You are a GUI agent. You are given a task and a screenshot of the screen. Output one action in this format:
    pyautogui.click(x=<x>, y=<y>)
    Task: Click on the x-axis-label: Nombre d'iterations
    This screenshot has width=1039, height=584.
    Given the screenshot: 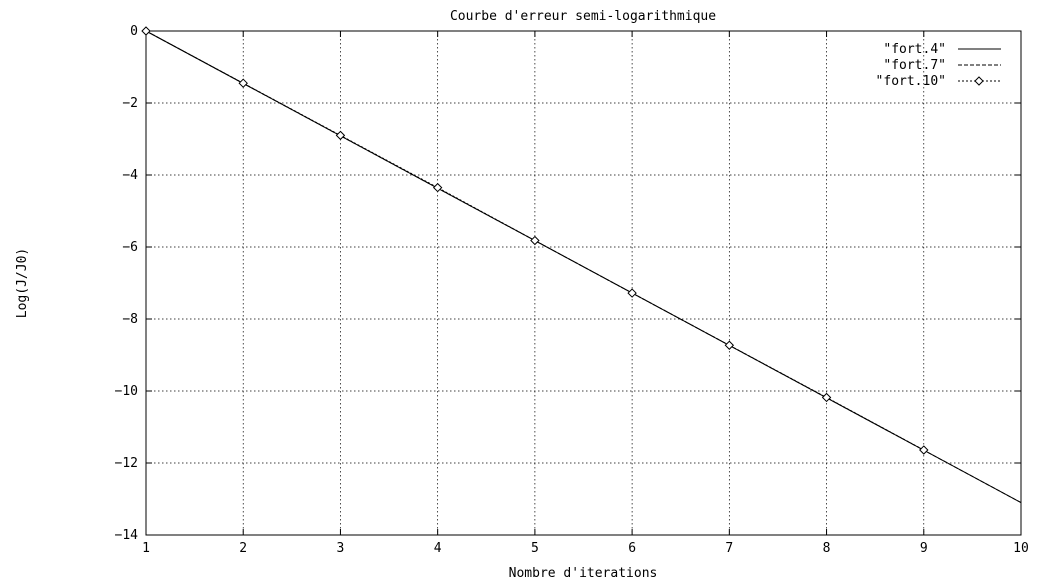 What is the action you would take?
    pyautogui.click(x=583, y=573)
    